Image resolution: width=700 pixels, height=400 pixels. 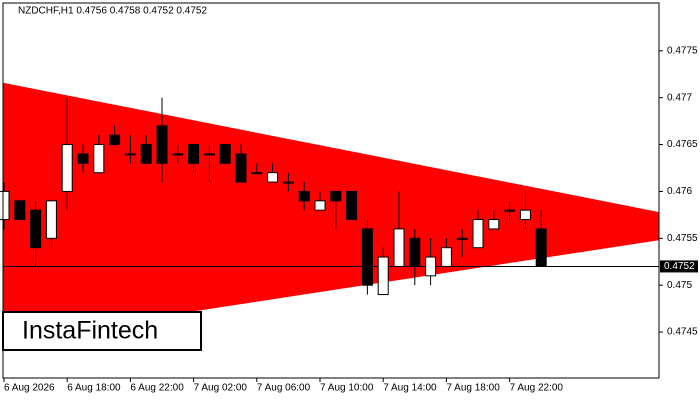 What do you see at coordinates (94, 388) in the screenshot?
I see `x-tick-label: 6 Aug 18:00` at bounding box center [94, 388].